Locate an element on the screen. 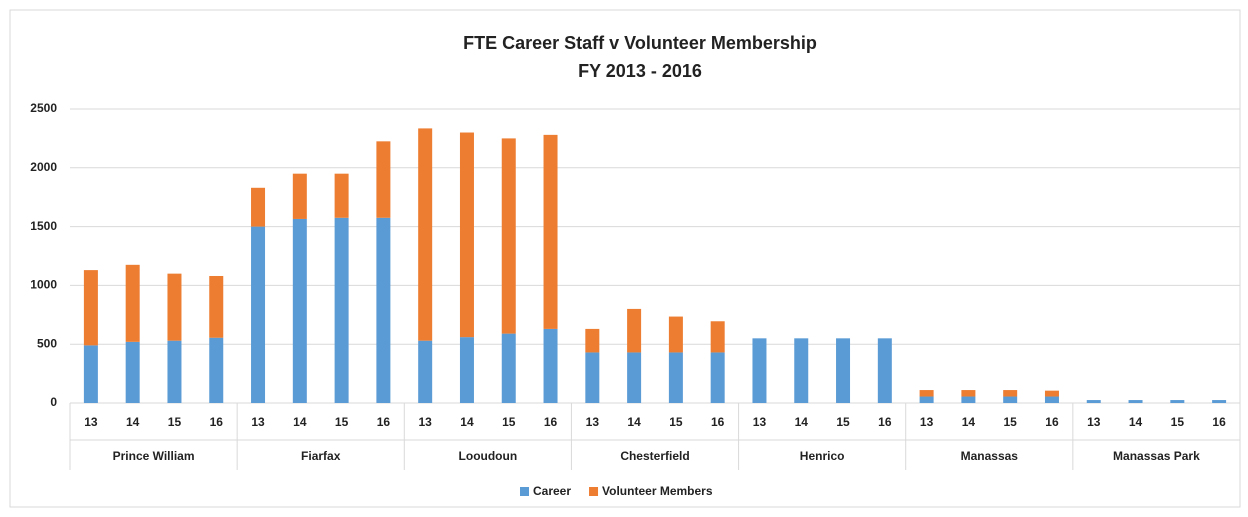 The height and width of the screenshot is (517, 1248). group-label: Chesterfield is located at coordinates (654, 456).